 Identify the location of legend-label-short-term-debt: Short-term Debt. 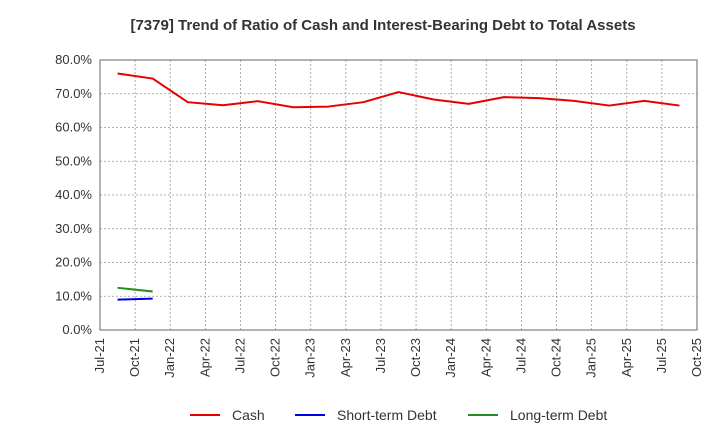
(387, 415).